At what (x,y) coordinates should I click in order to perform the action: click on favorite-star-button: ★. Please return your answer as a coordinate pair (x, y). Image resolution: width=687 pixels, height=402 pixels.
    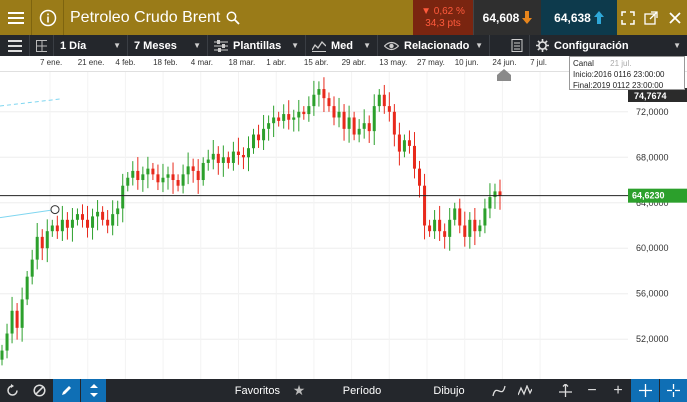
    Looking at the image, I should click on (299, 390).